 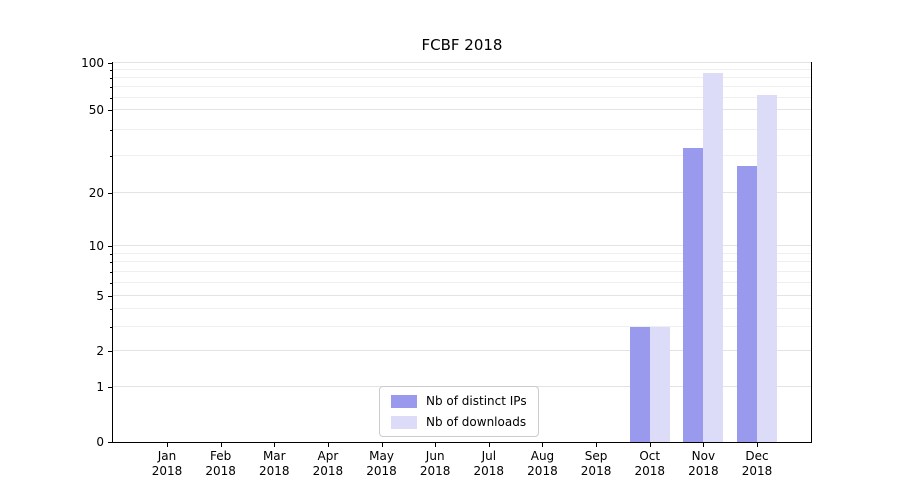 I want to click on x-tick-month: Apr, so click(x=328, y=456).